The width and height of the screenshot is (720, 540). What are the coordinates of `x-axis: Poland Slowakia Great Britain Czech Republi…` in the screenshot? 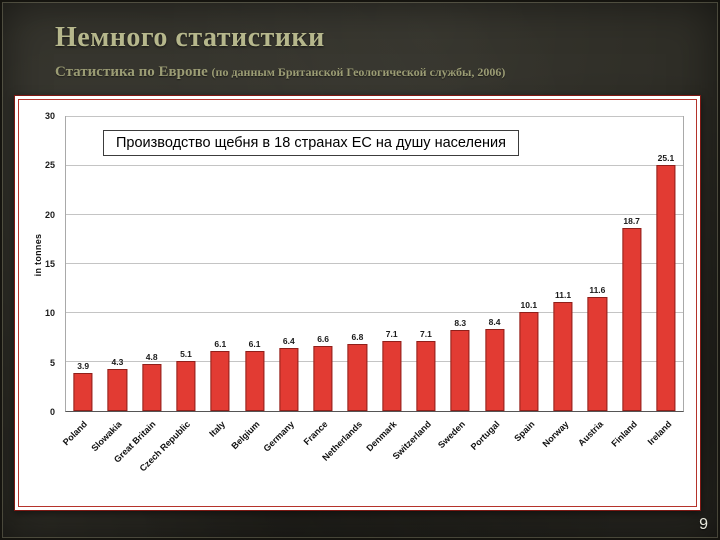 It's located at (372, 458).